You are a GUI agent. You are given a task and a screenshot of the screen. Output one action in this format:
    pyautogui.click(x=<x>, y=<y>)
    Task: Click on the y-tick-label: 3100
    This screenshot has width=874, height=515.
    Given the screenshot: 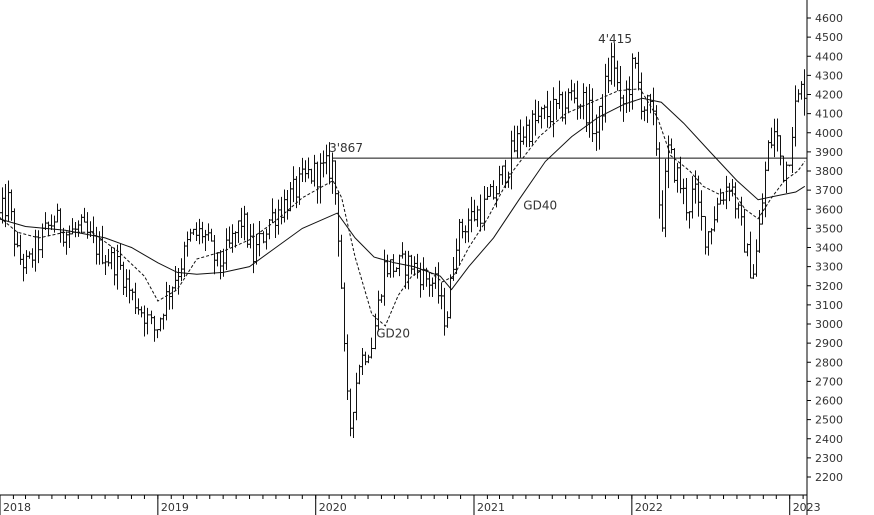 What is the action you would take?
    pyautogui.click(x=829, y=305)
    